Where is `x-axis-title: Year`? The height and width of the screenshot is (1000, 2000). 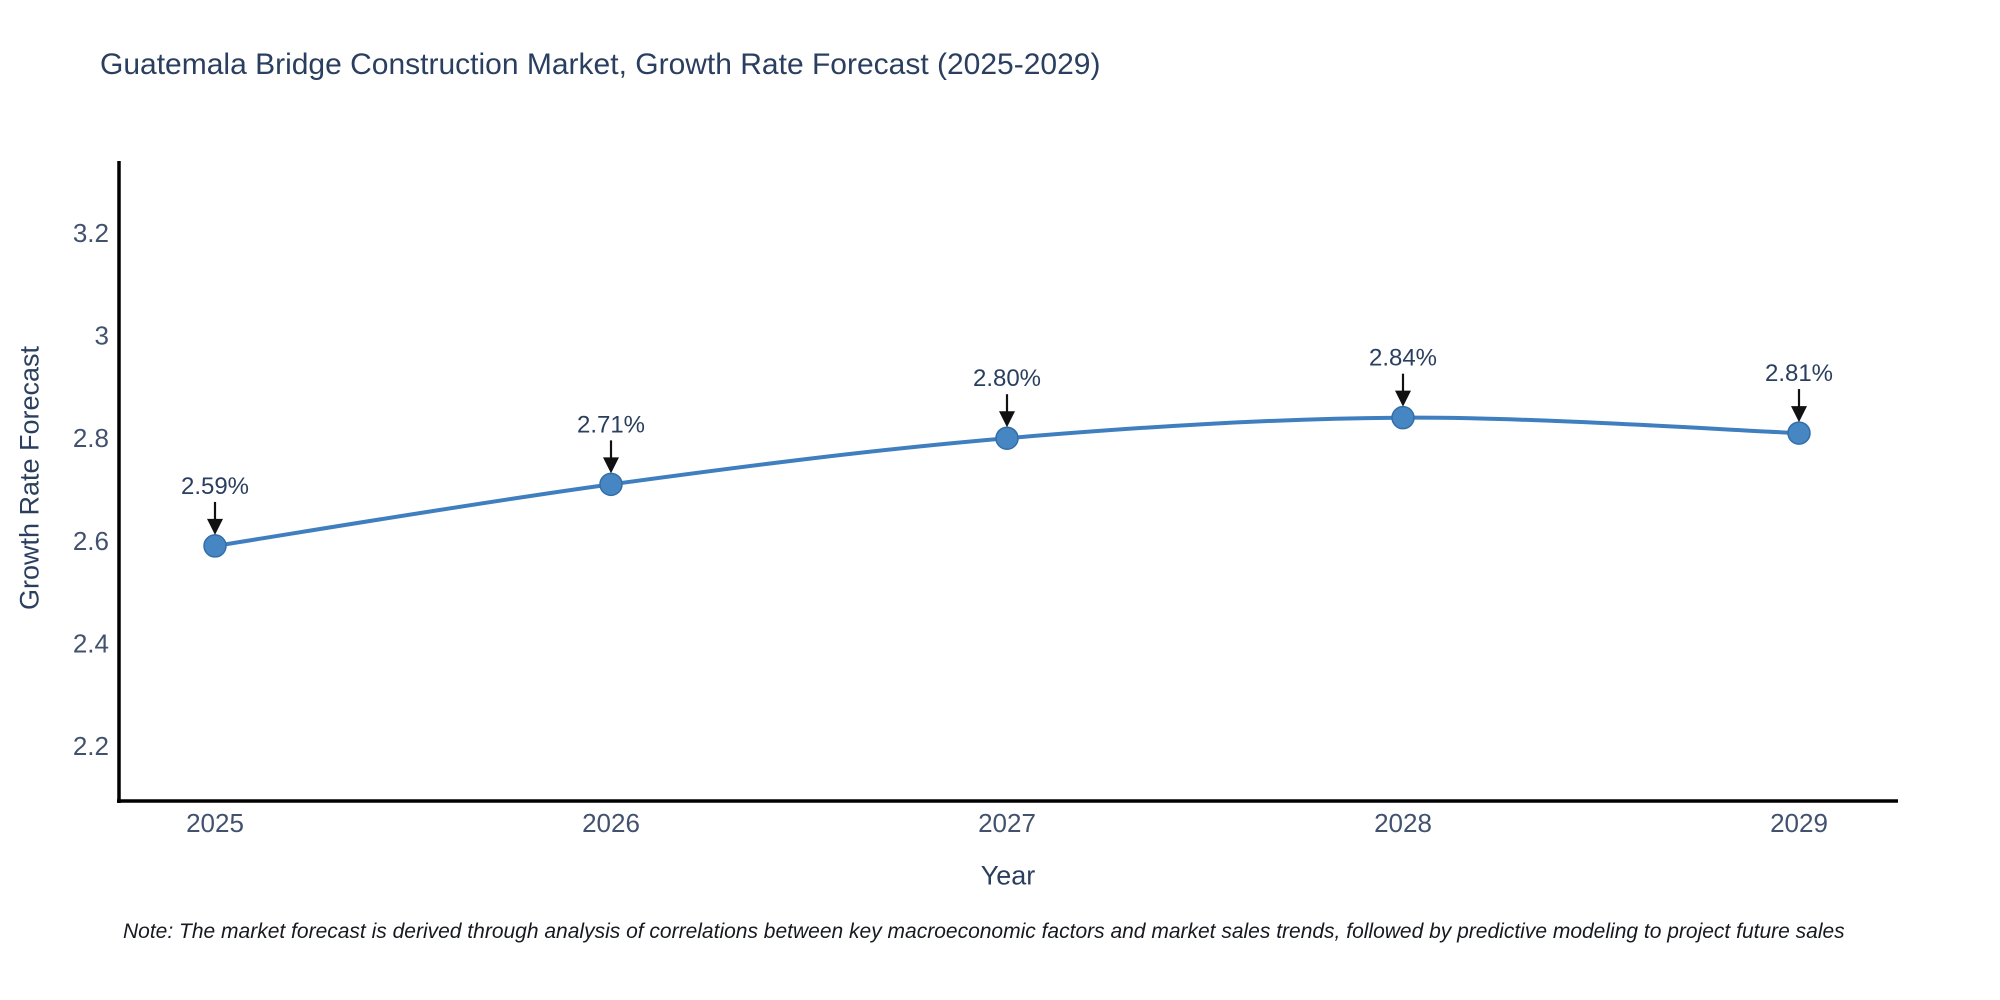
x-axis-title: Year is located at coordinates (1008, 875).